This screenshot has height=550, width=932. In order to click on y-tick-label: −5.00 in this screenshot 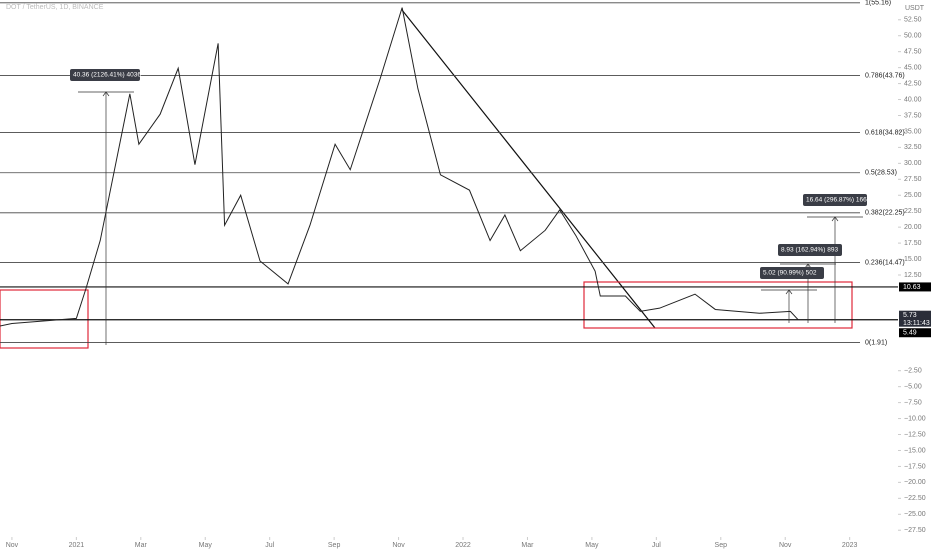, I will do `click(913, 387)`.